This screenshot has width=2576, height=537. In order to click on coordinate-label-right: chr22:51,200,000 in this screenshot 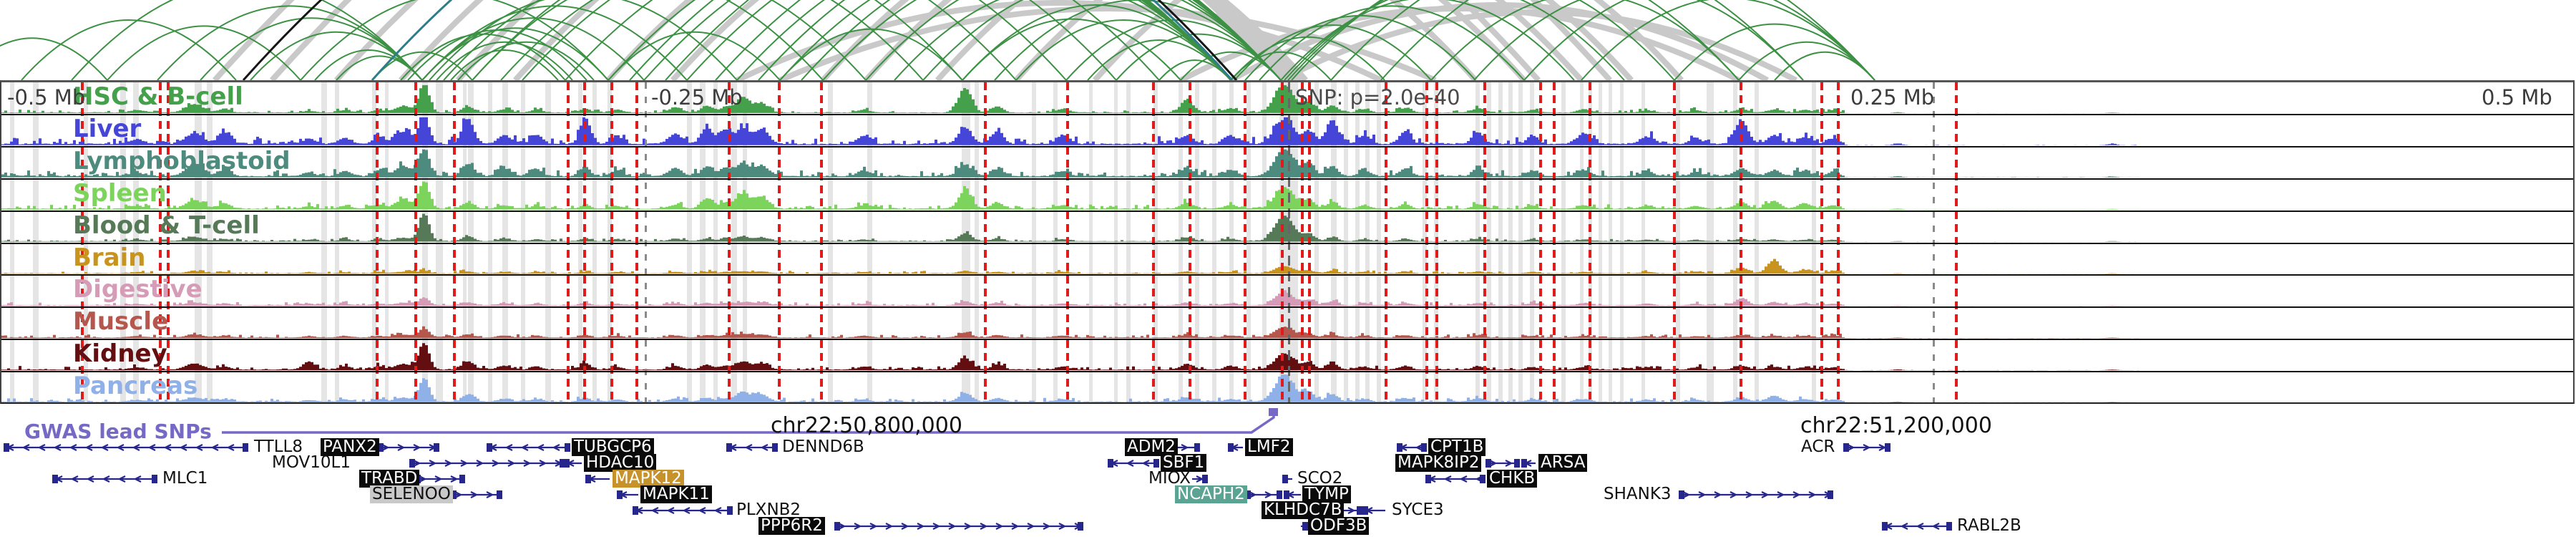, I will do `click(1896, 425)`.